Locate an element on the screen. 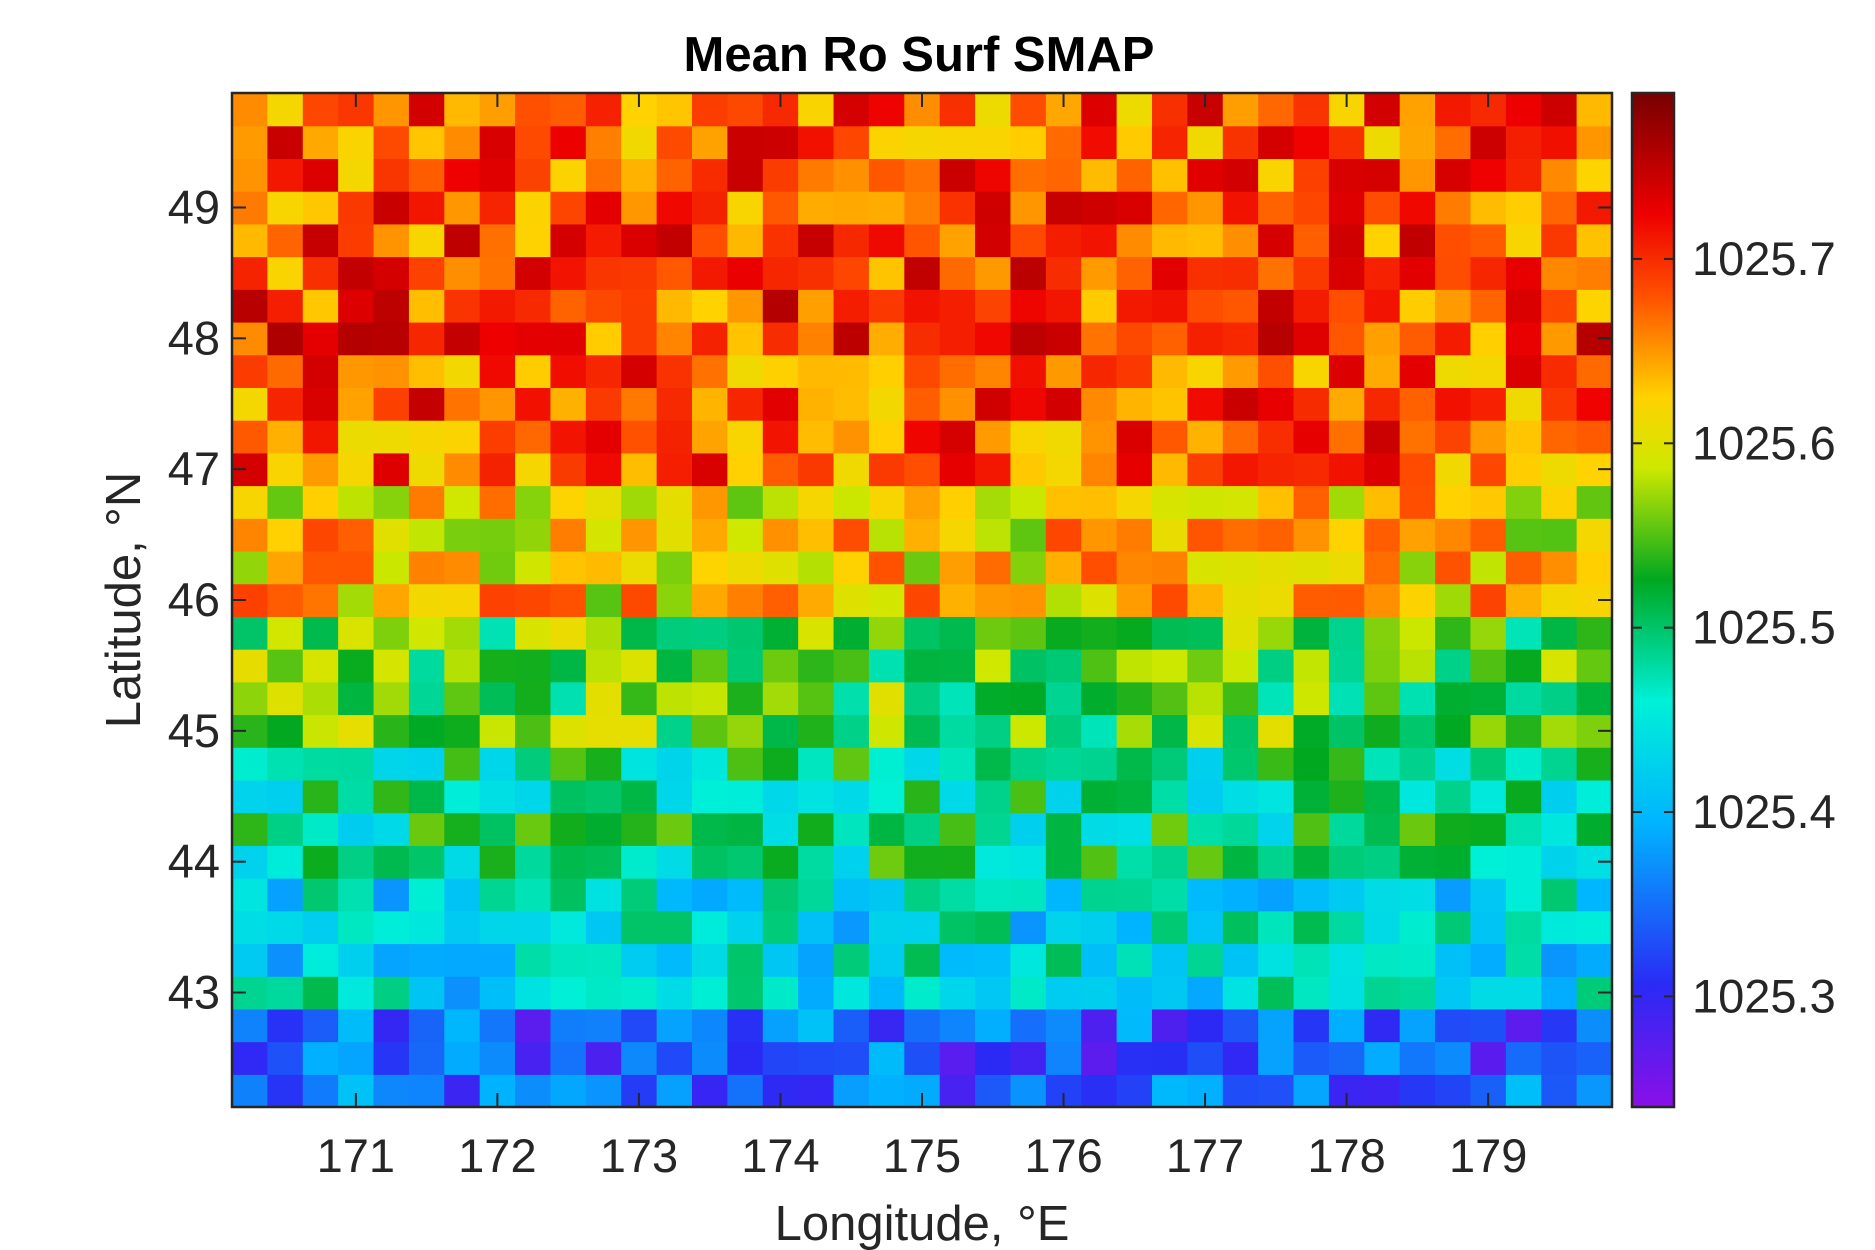 This screenshot has width=1875, height=1250. colorbar-tick-label: 1025.3 is located at coordinates (1764, 995).